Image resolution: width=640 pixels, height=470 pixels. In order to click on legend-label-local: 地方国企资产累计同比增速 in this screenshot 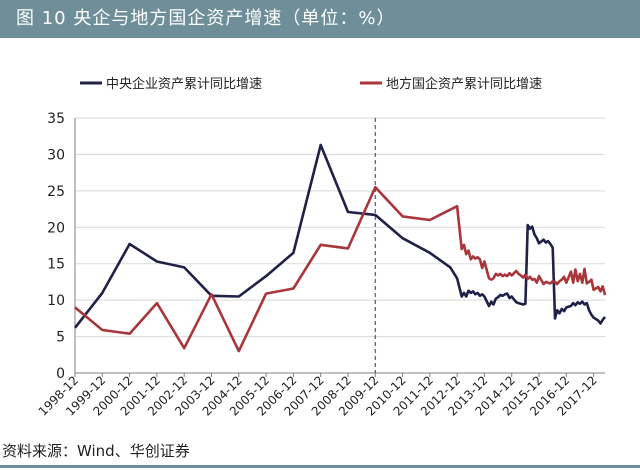, I will do `click(464, 84)`.